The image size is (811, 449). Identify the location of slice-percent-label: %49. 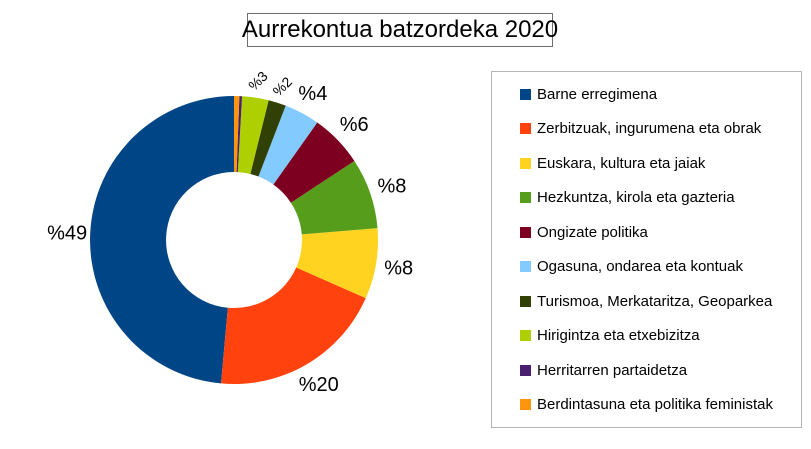
(67, 233).